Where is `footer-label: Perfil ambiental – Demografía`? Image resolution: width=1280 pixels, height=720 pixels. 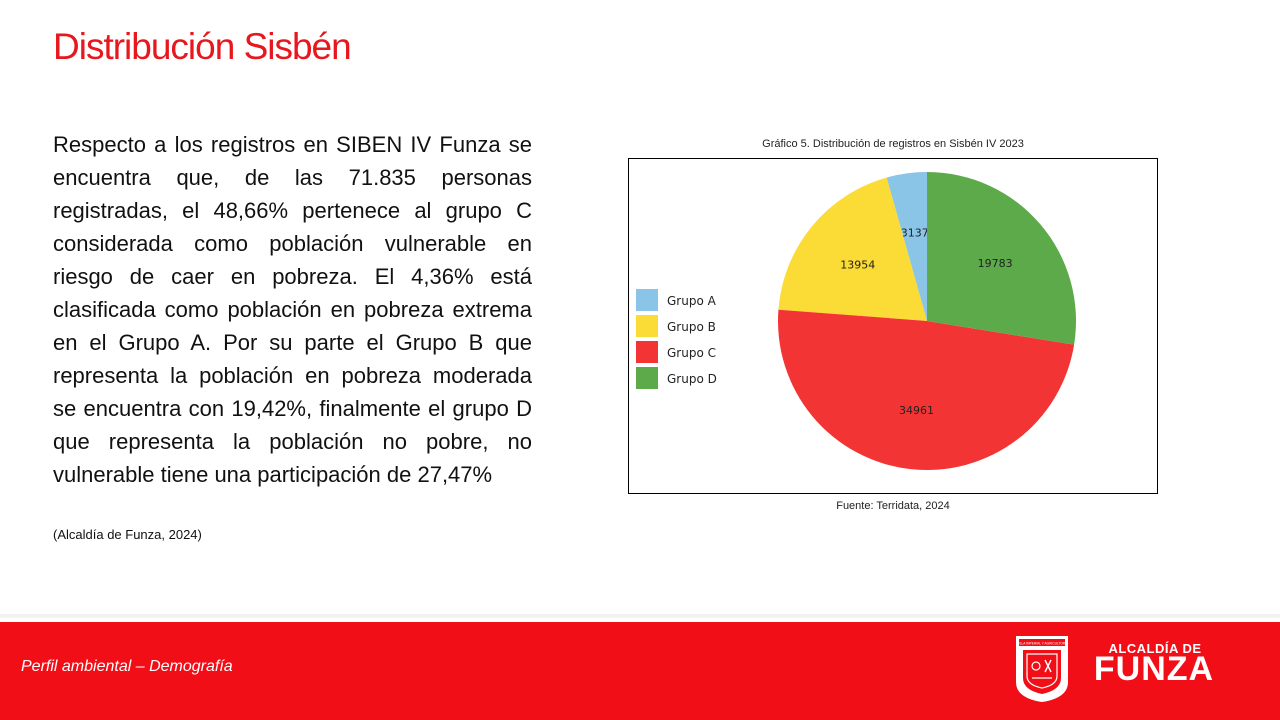 footer-label: Perfil ambiental – Demografía is located at coordinates (127, 666).